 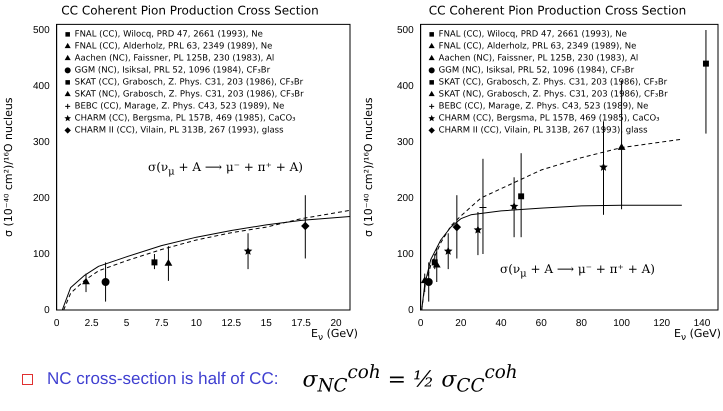 What do you see at coordinates (179, 131) in the screenshot?
I see `legend-label: CHARM II (CC), Vilain, PL 313B, 267 (1993), glass` at bounding box center [179, 131].